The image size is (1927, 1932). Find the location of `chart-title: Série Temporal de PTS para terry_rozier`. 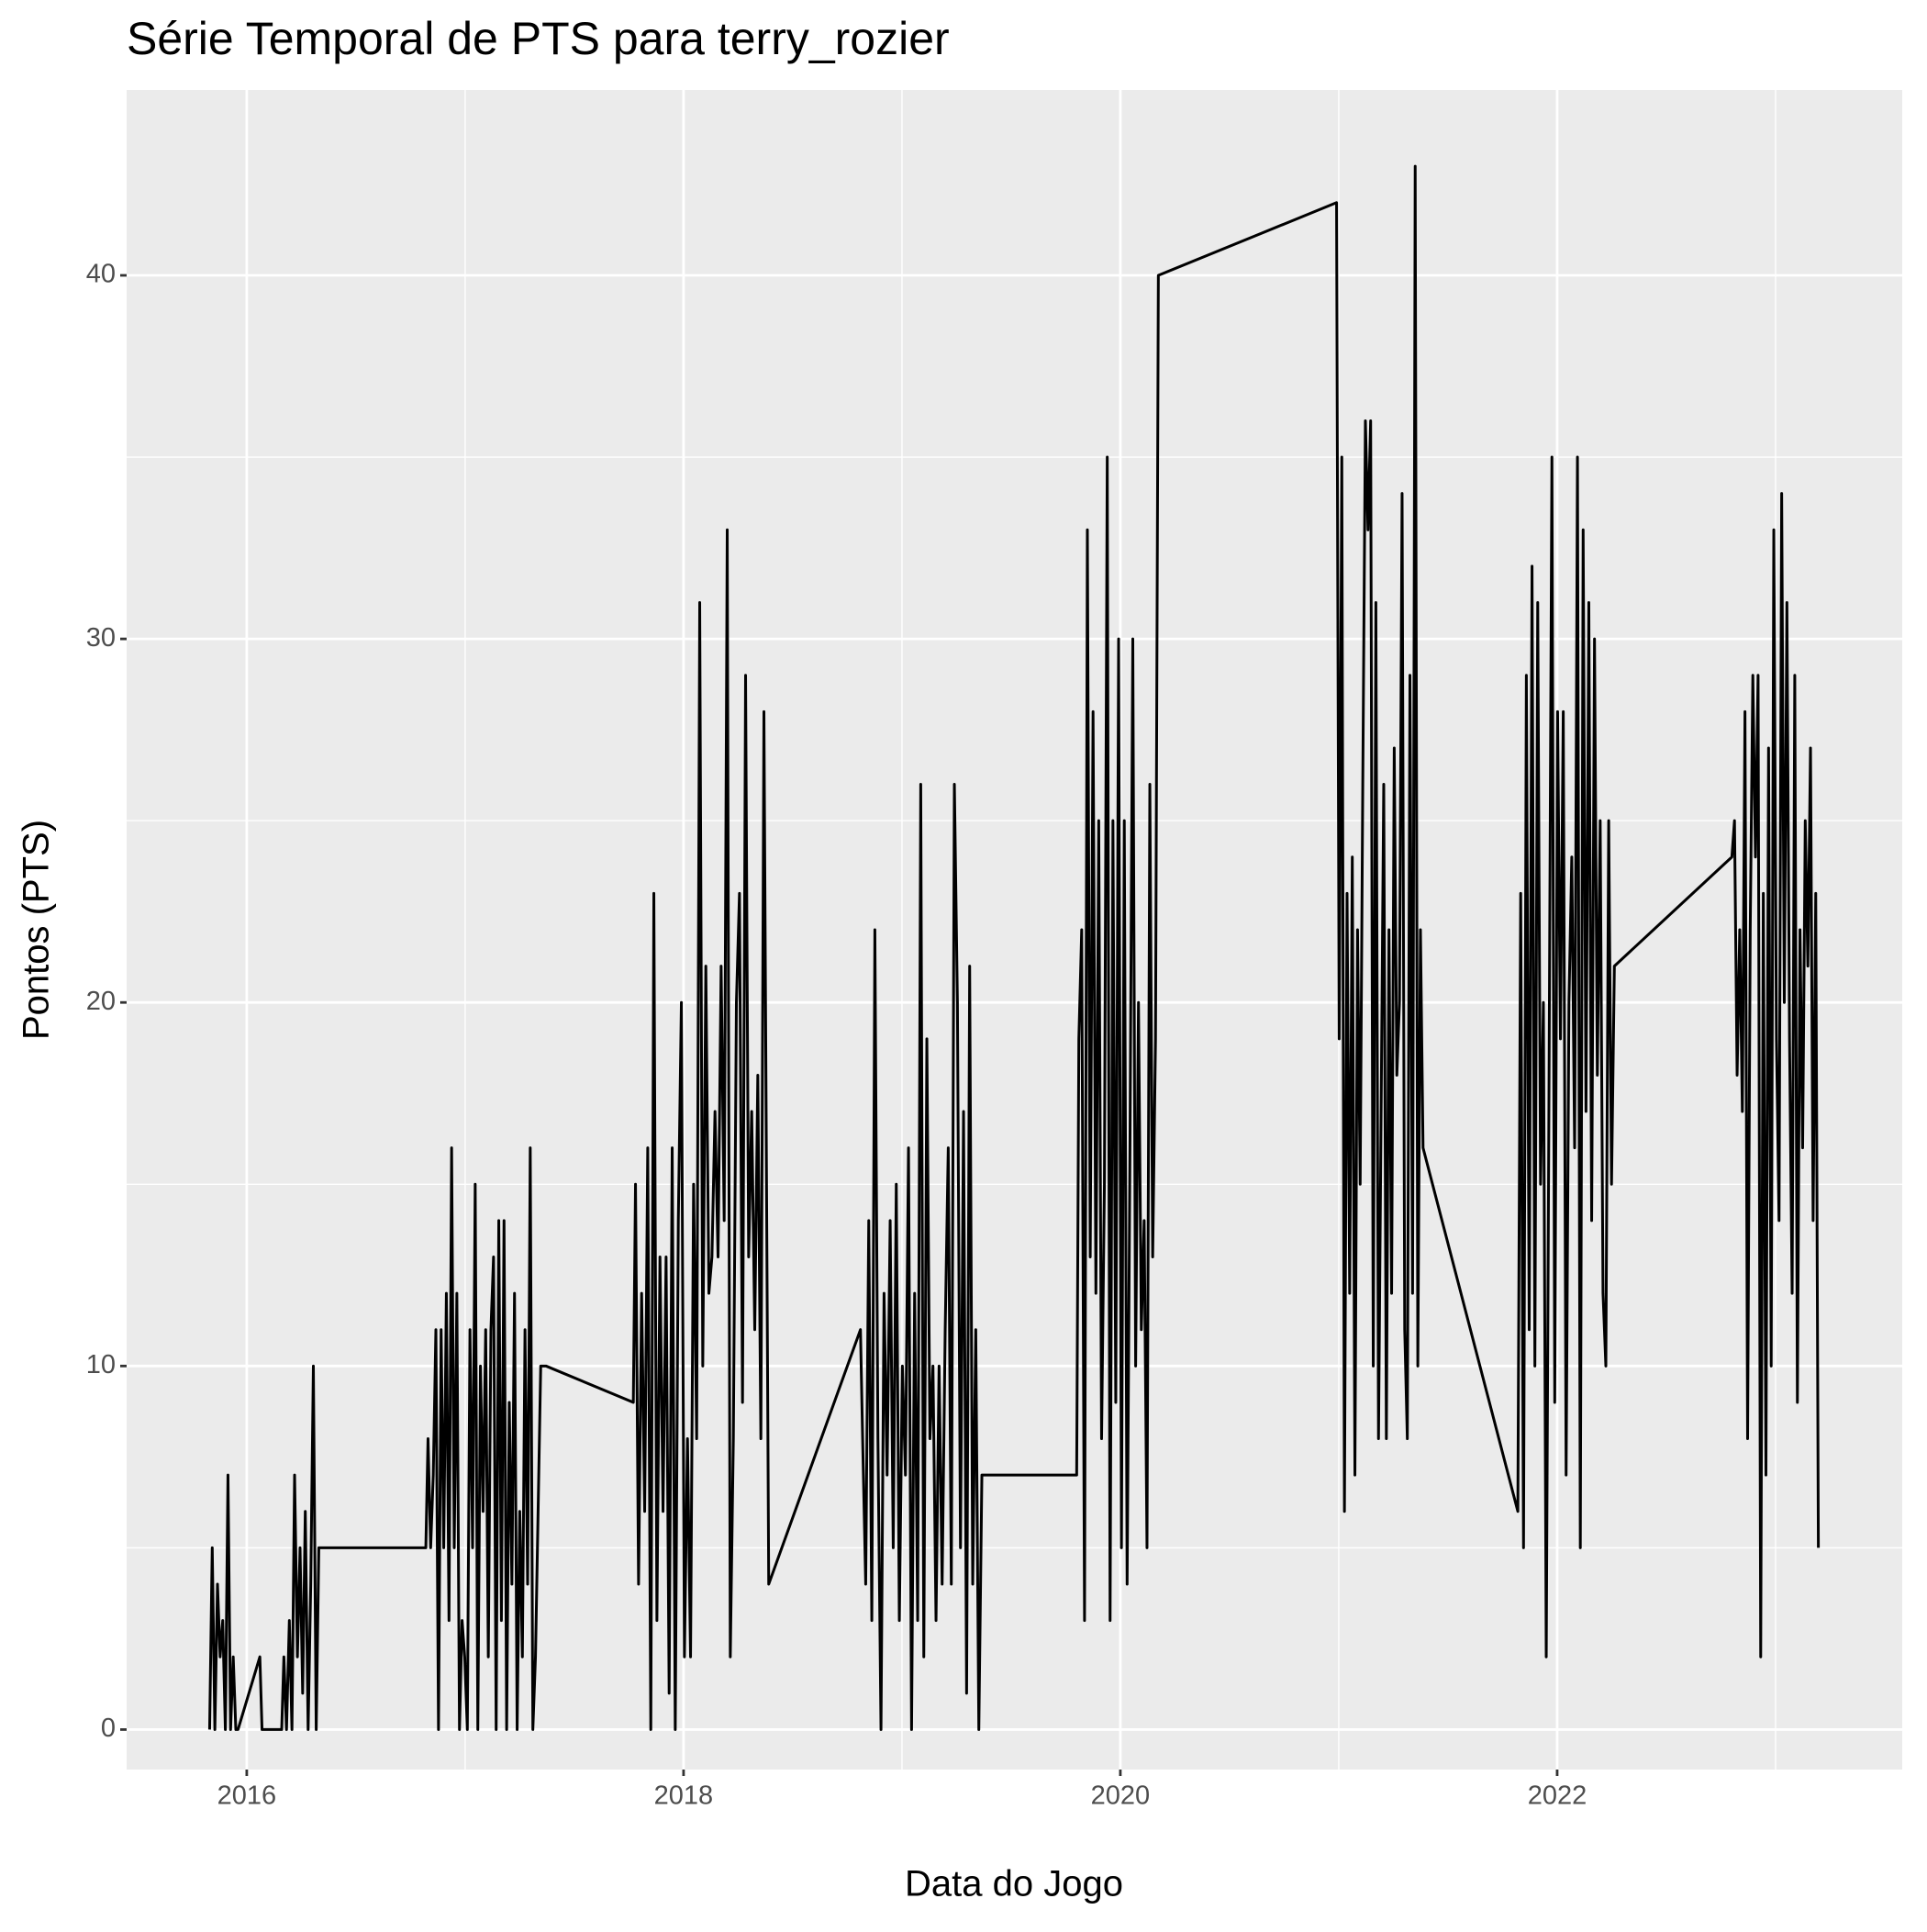

chart-title: Série Temporal de PTS para terry_rozier is located at coordinates (538, 38).